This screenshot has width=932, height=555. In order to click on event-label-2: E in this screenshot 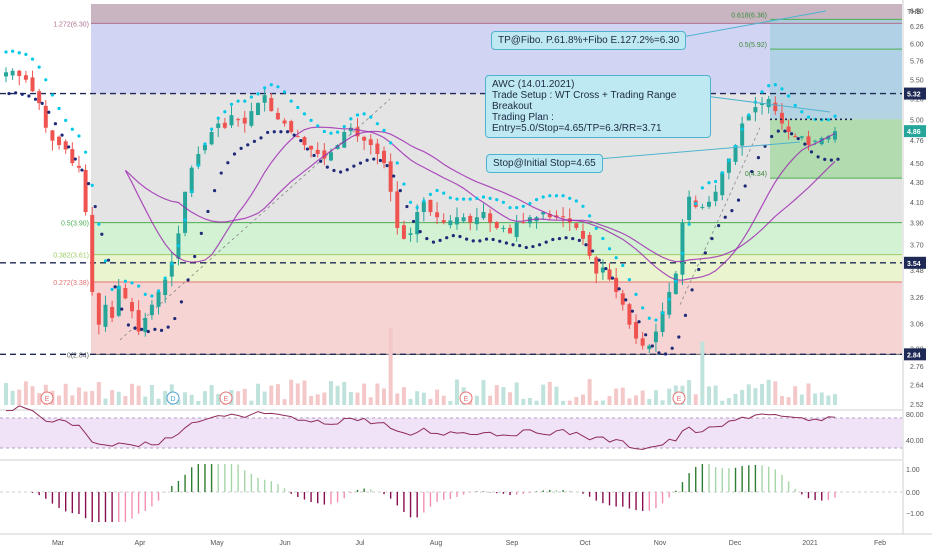, I will do `click(226, 399)`.